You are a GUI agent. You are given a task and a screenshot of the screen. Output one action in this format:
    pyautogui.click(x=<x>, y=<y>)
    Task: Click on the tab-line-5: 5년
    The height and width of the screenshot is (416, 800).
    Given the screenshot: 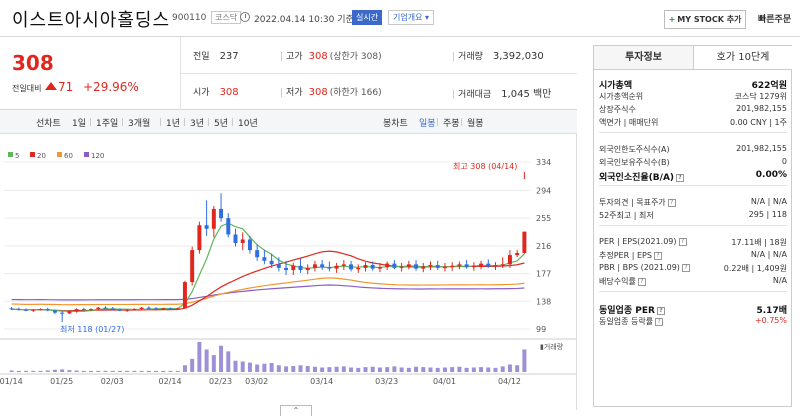 What is the action you would take?
    pyautogui.click(x=221, y=124)
    